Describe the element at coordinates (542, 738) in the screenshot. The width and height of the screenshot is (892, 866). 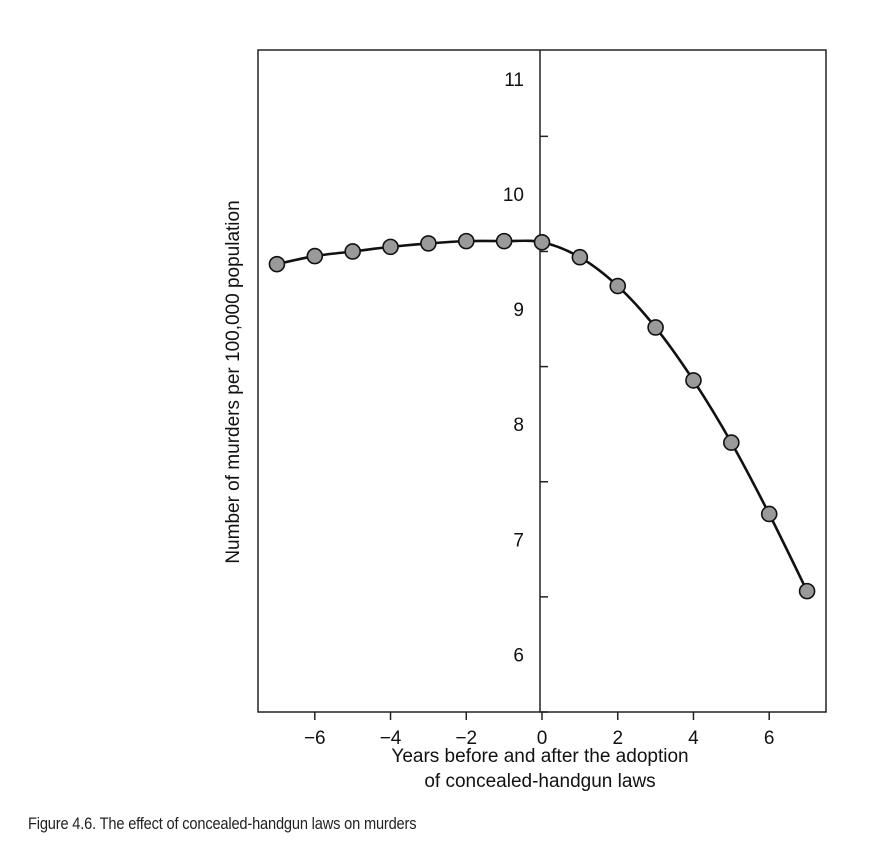
I see `x-tick-label: 0` at that location.